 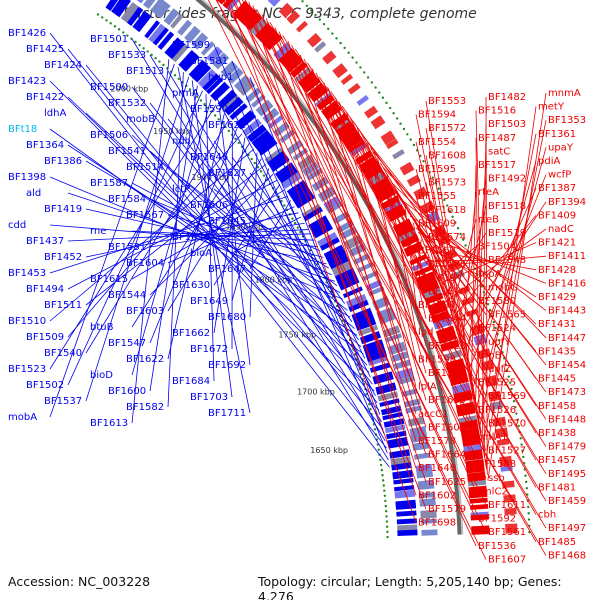 What do you see at coordinates (109, 423) in the screenshot?
I see `gene-label-left: BF1613` at bounding box center [109, 423].